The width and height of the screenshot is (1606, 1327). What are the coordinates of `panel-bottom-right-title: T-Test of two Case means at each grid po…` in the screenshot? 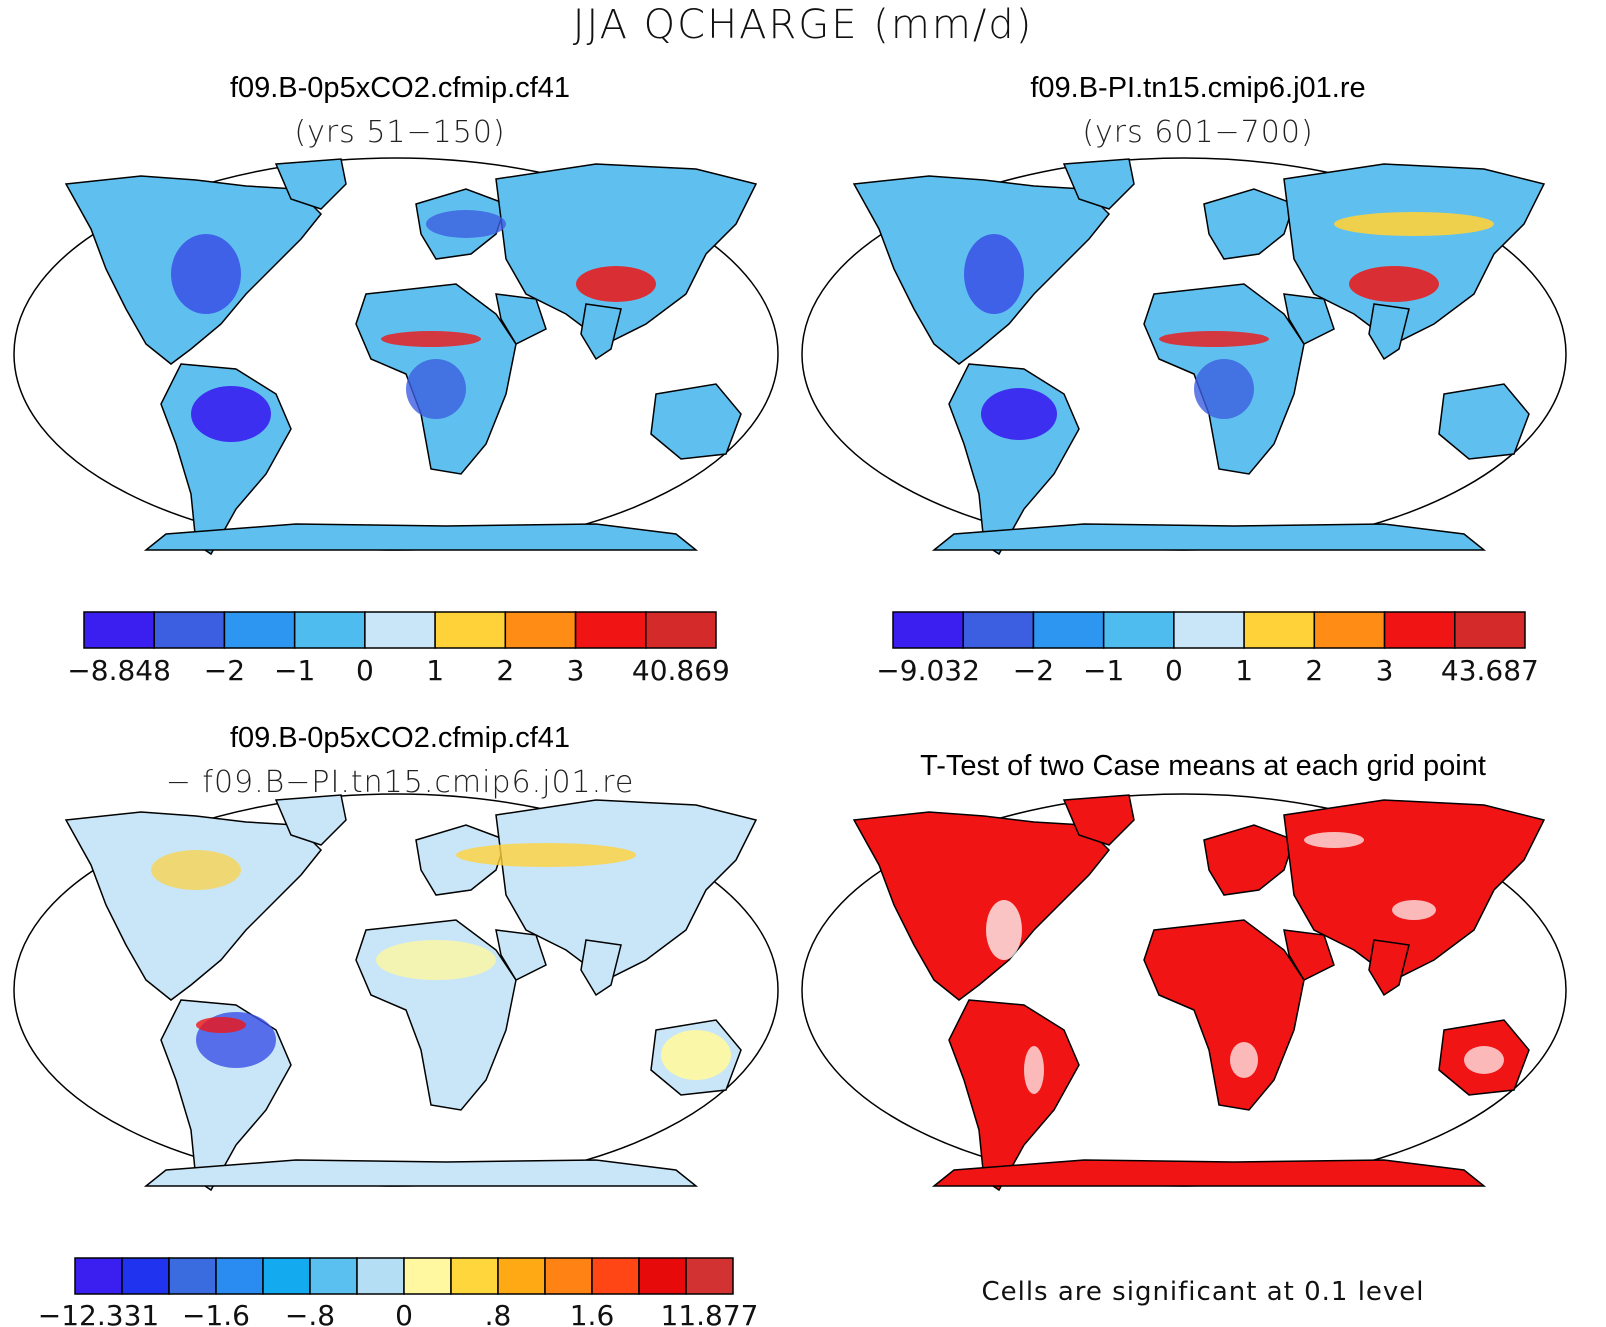 It's located at (1203, 766).